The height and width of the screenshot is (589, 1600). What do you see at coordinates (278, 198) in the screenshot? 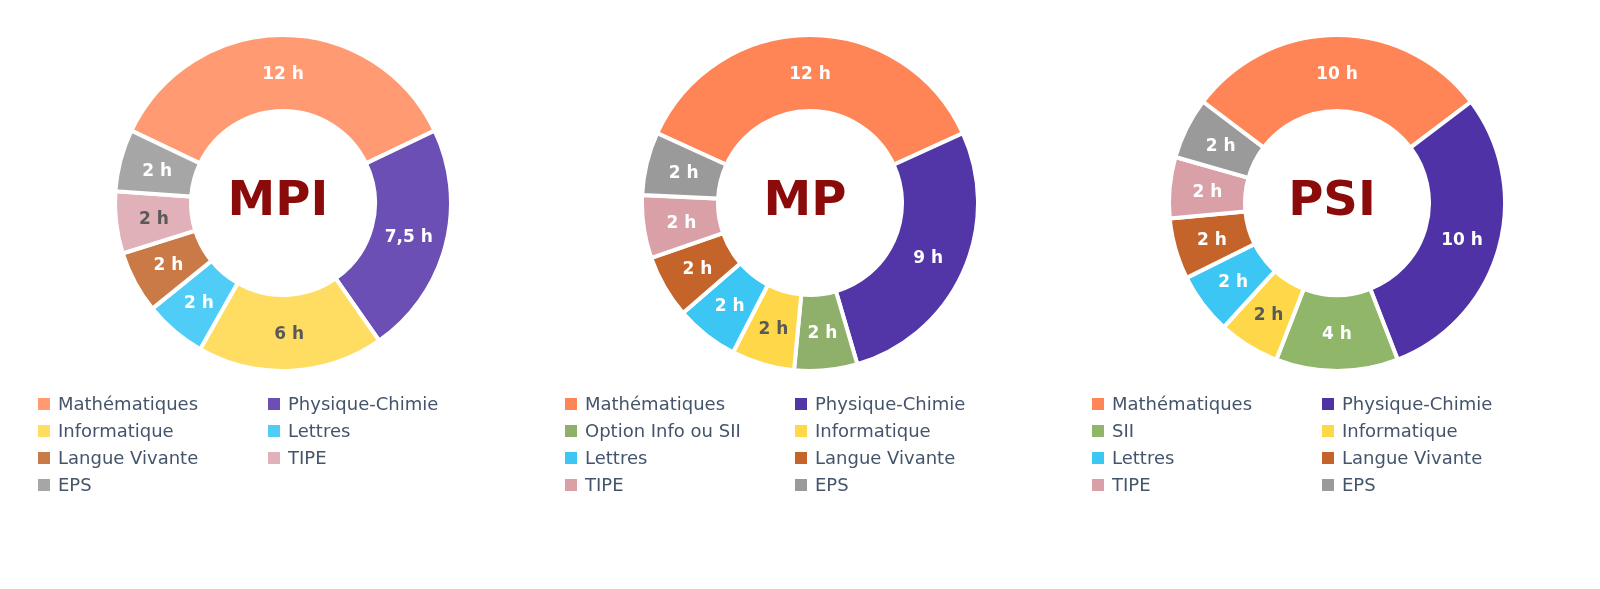
I see `text: MPI` at bounding box center [278, 198].